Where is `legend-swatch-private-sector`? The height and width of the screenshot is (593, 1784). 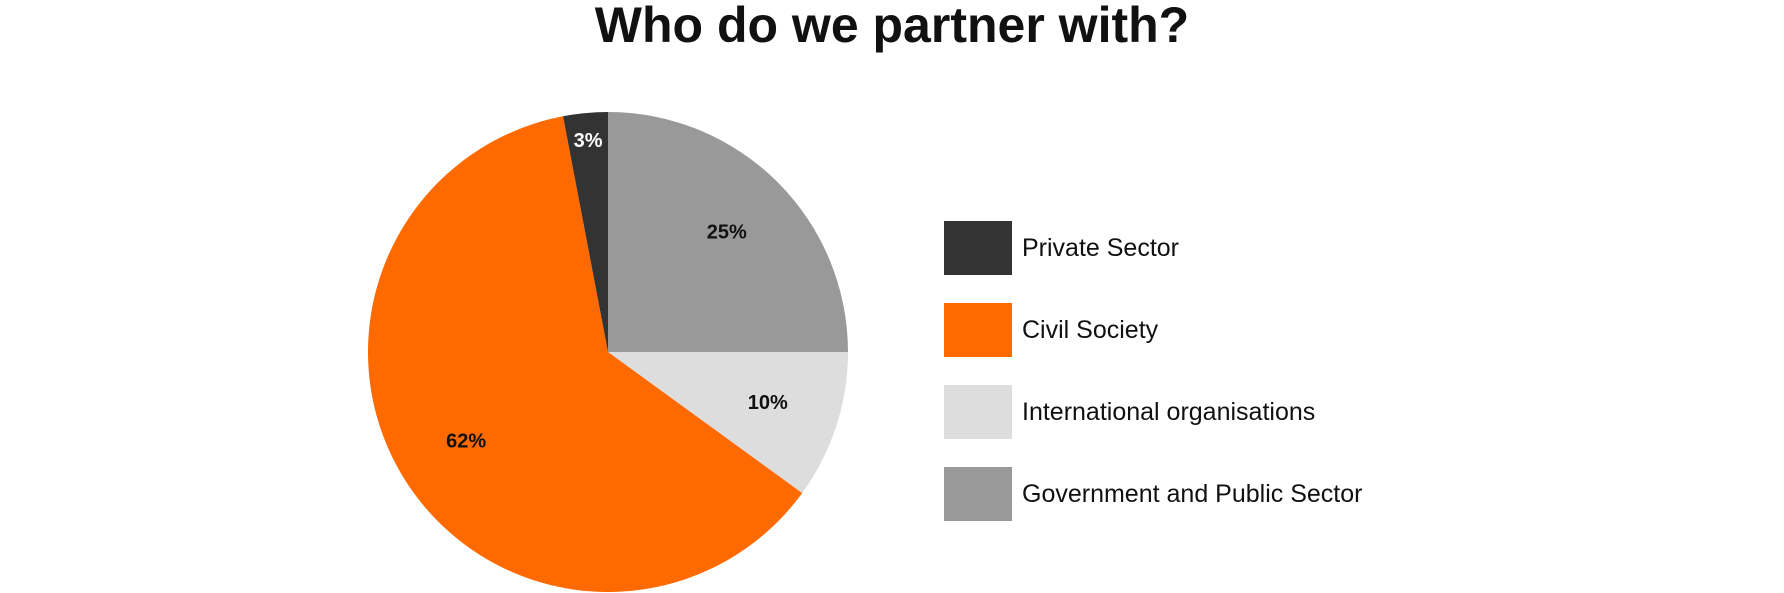
legend-swatch-private-sector is located at coordinates (978, 248).